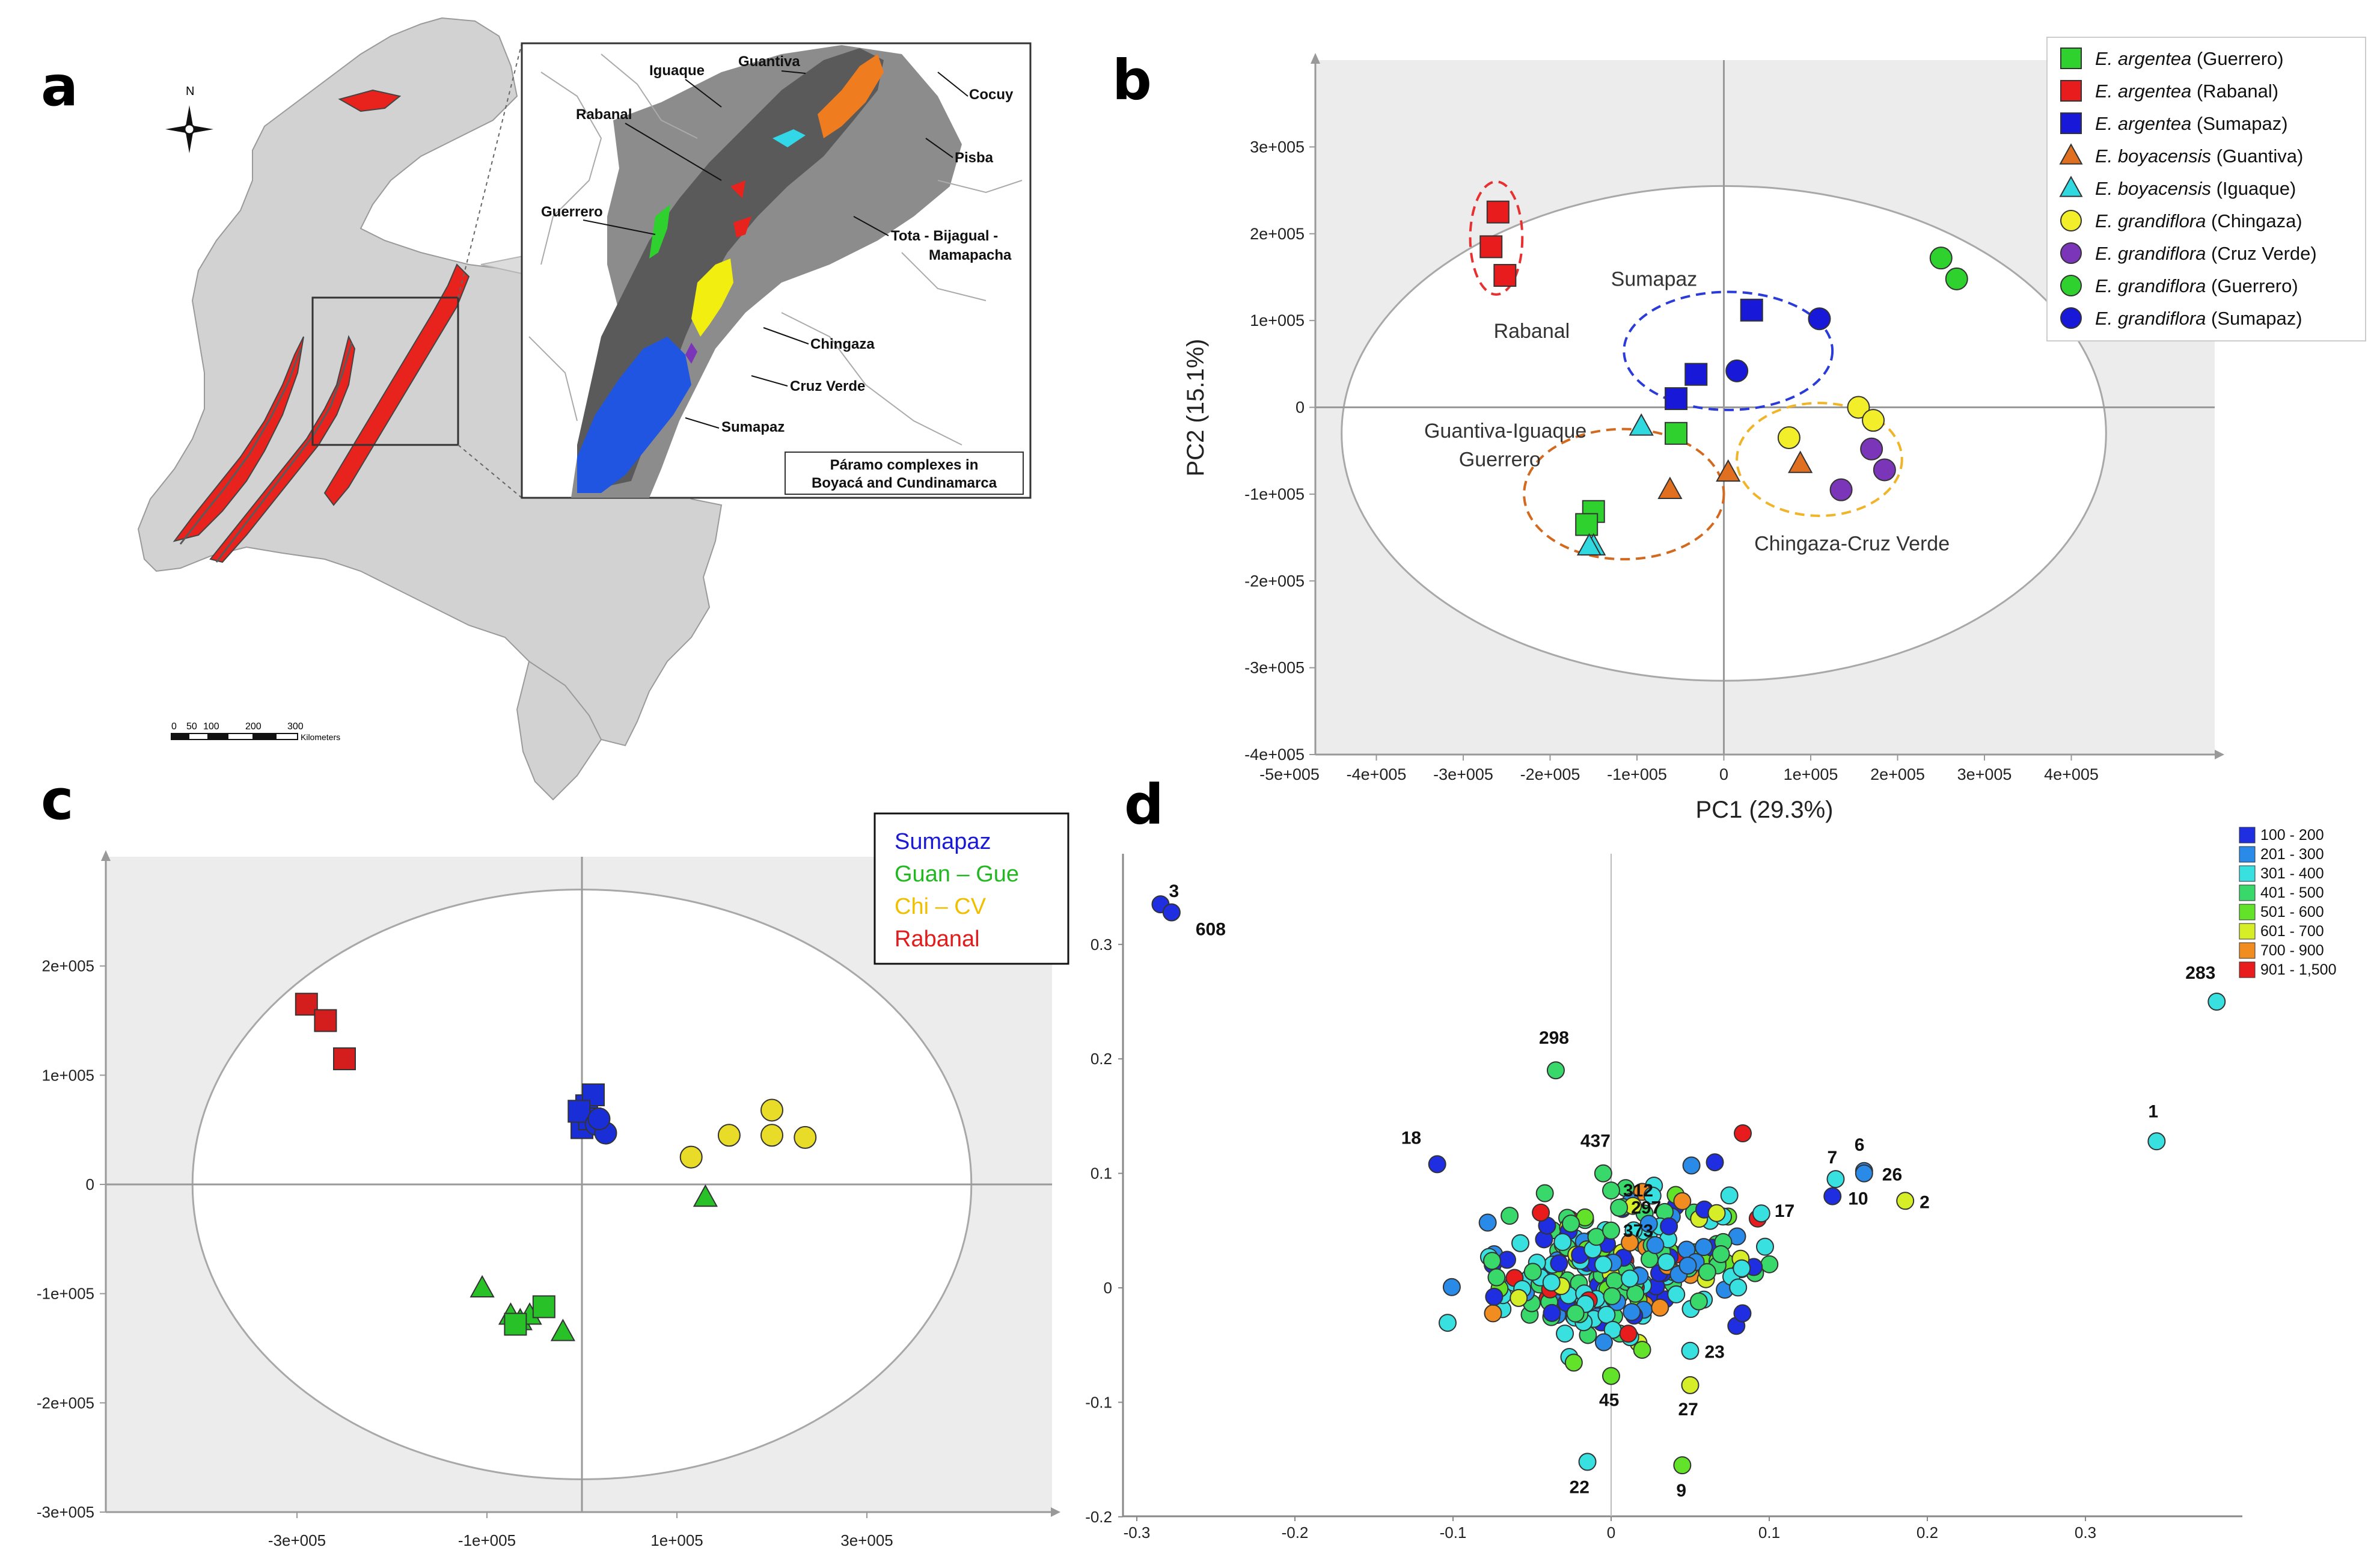  I want to click on d-point-label: 26, so click(1892, 1175).